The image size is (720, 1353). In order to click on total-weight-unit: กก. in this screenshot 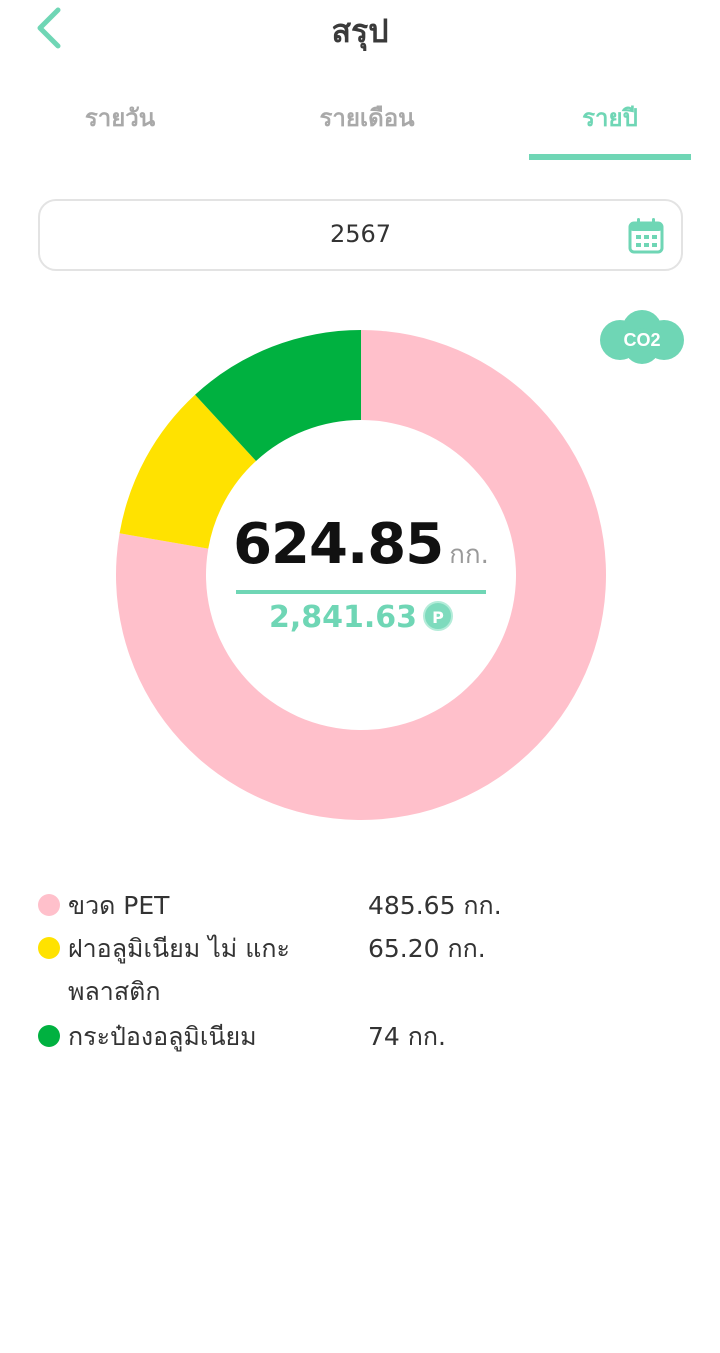, I will do `click(469, 555)`.